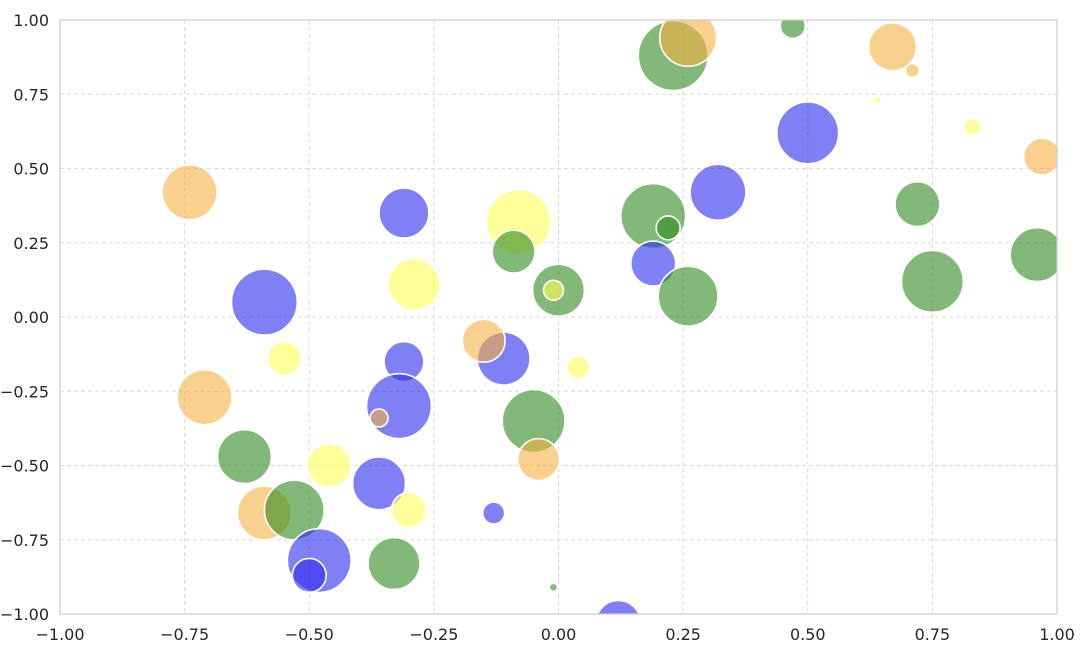 The image size is (1080, 658). Describe the element at coordinates (24, 614) in the screenshot. I see `y-tick-label: −1.00` at that location.